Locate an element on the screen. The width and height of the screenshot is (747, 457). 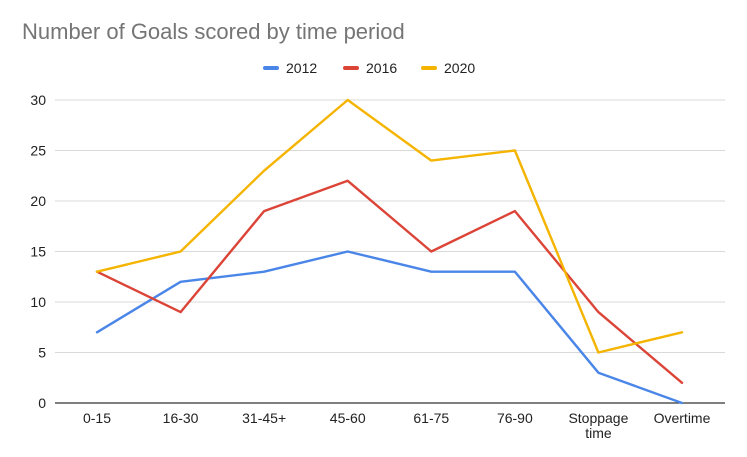
x-tick-label: 16-30 is located at coordinates (181, 418).